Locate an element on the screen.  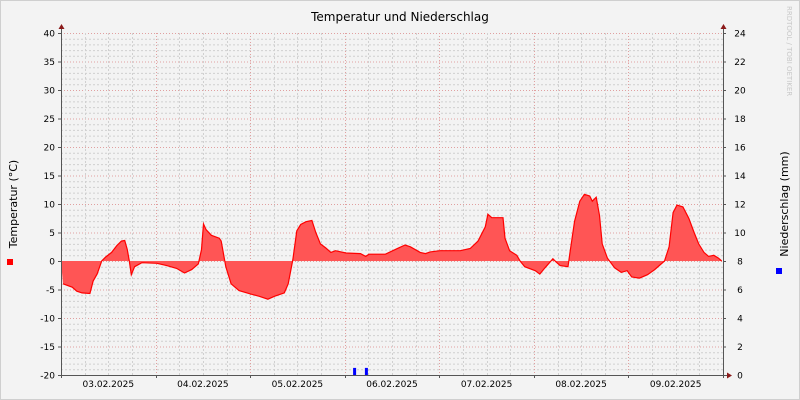
y2-tick-label: 16 is located at coordinates (740, 149).